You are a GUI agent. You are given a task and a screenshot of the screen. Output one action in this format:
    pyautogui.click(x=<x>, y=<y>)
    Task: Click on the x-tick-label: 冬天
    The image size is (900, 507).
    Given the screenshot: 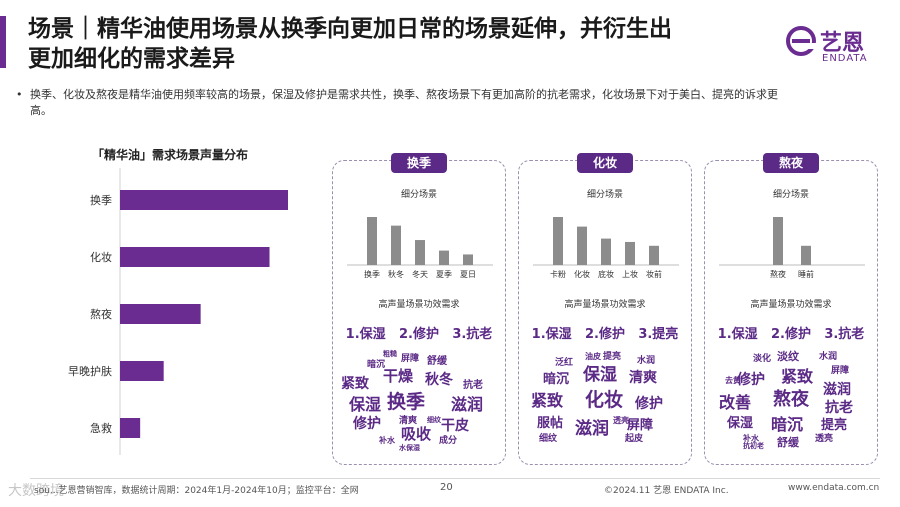 What is the action you would take?
    pyautogui.click(x=420, y=274)
    